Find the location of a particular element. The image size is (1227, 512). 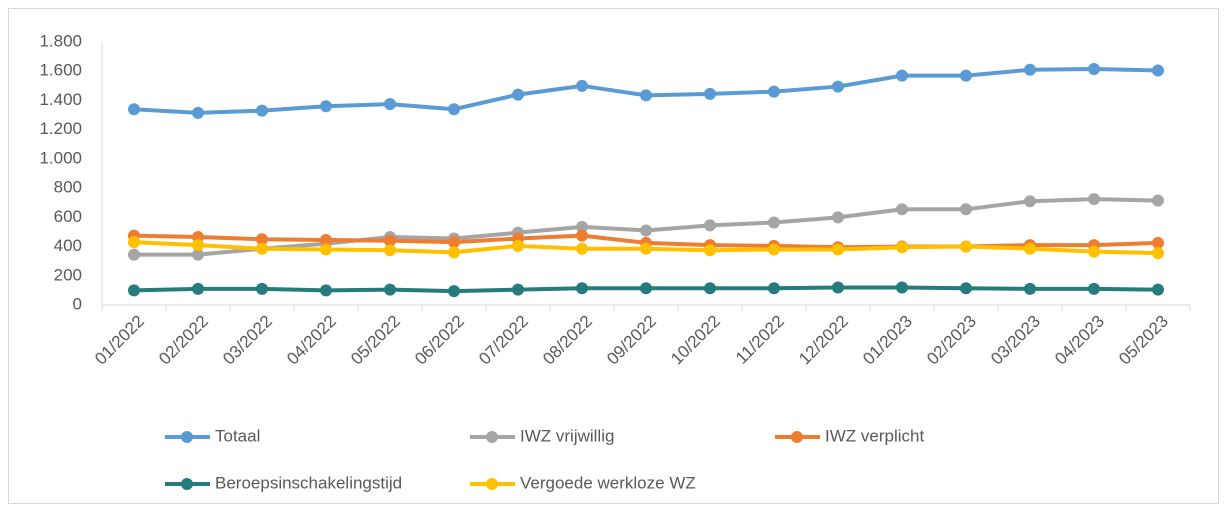

y-tick-label: 0 is located at coordinates (77, 303).